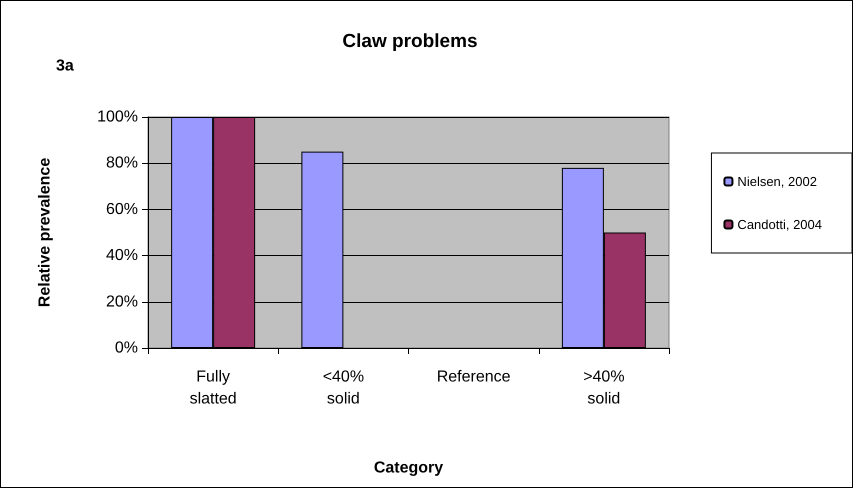 The image size is (853, 488). I want to click on legend-label: Nielsen, 2002, so click(777, 181).